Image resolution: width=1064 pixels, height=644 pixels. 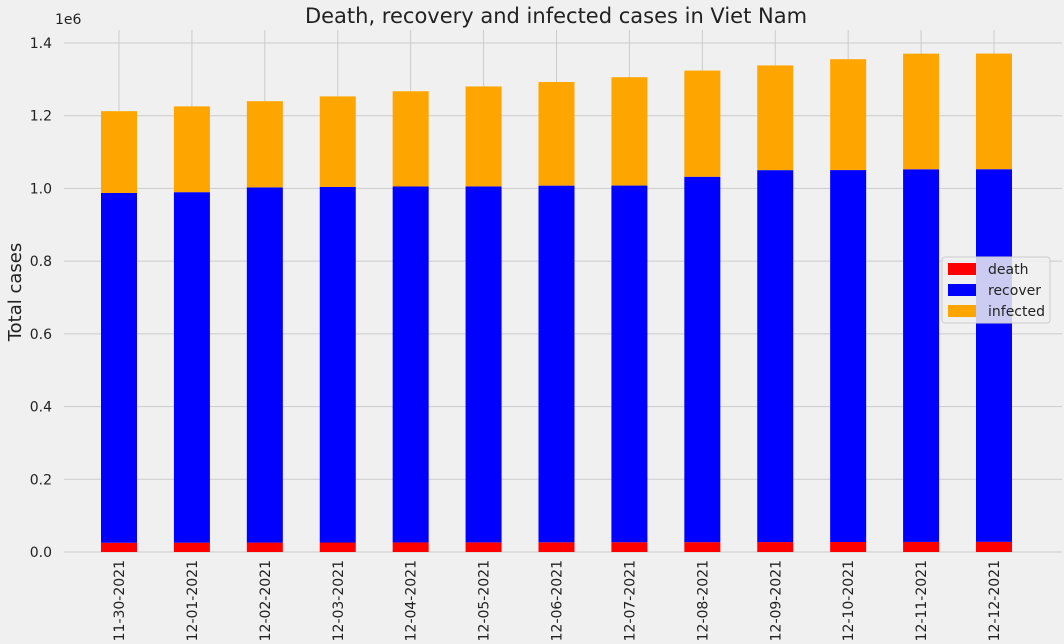 I want to click on y-tick-label: 0.2, so click(x=41, y=480).